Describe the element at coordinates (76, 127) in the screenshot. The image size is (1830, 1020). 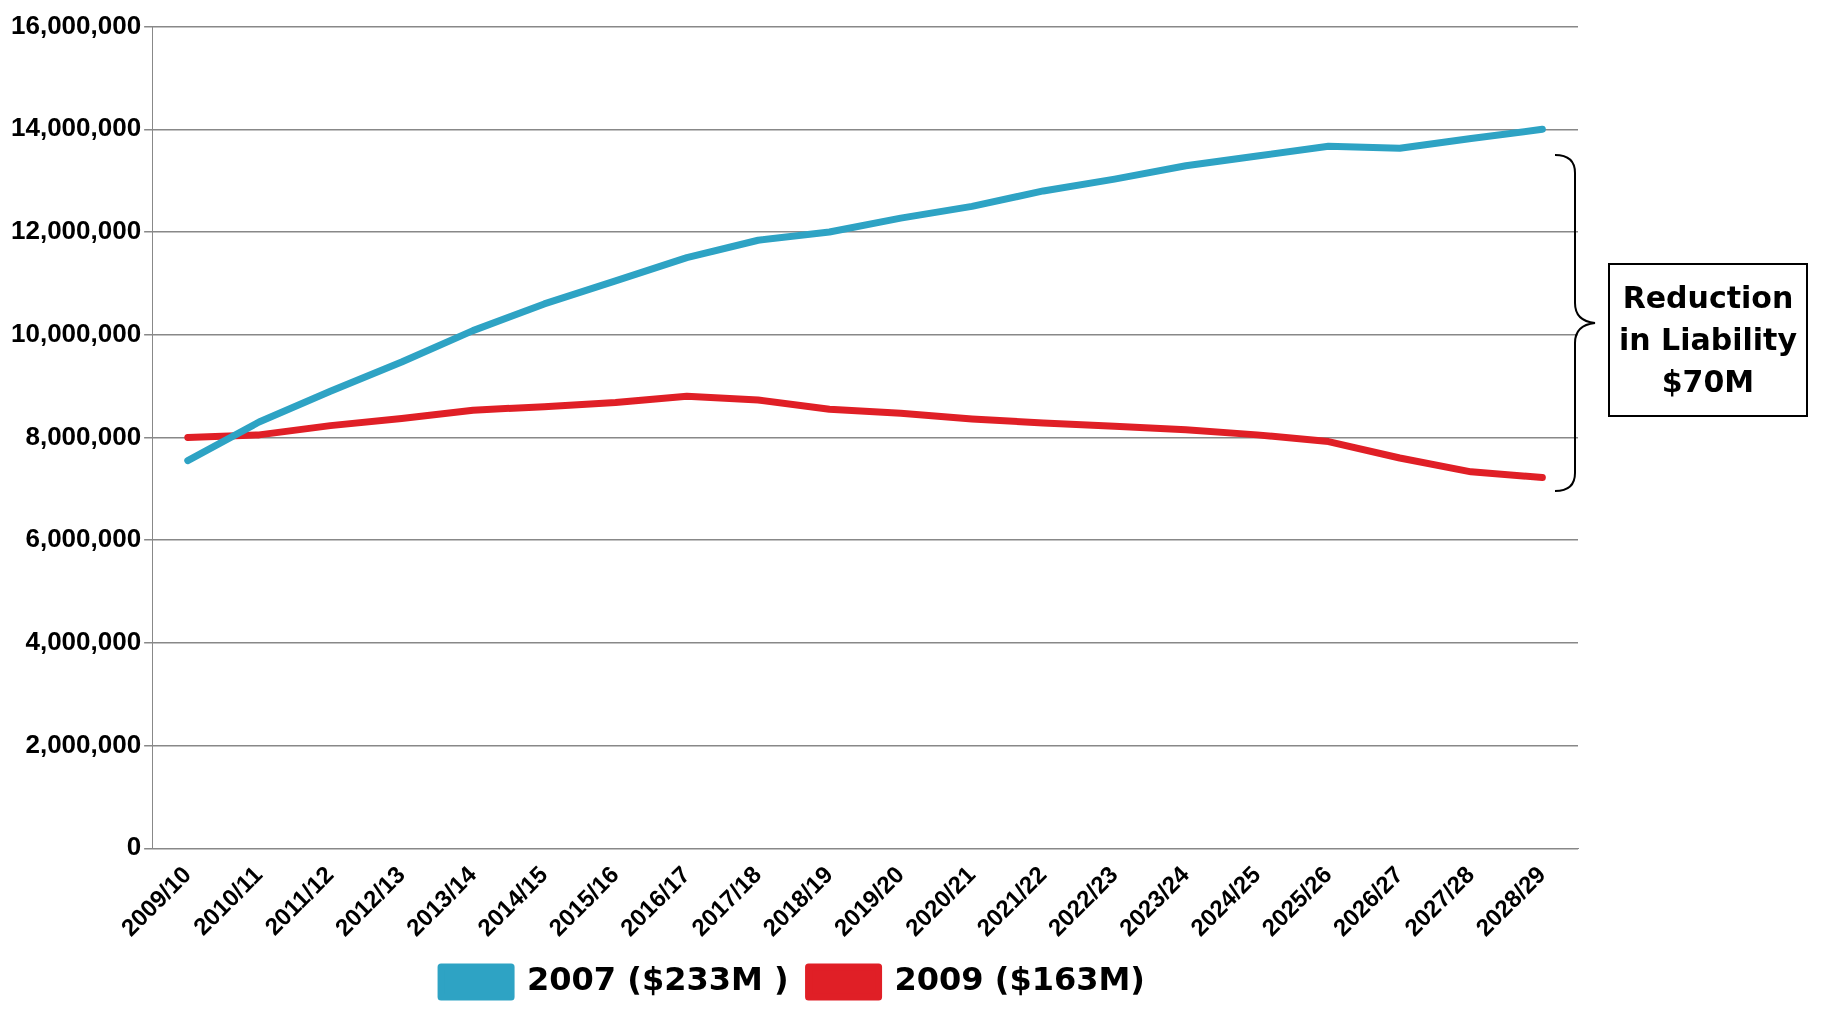
I see `y-tick-label: 14,000,000` at that location.